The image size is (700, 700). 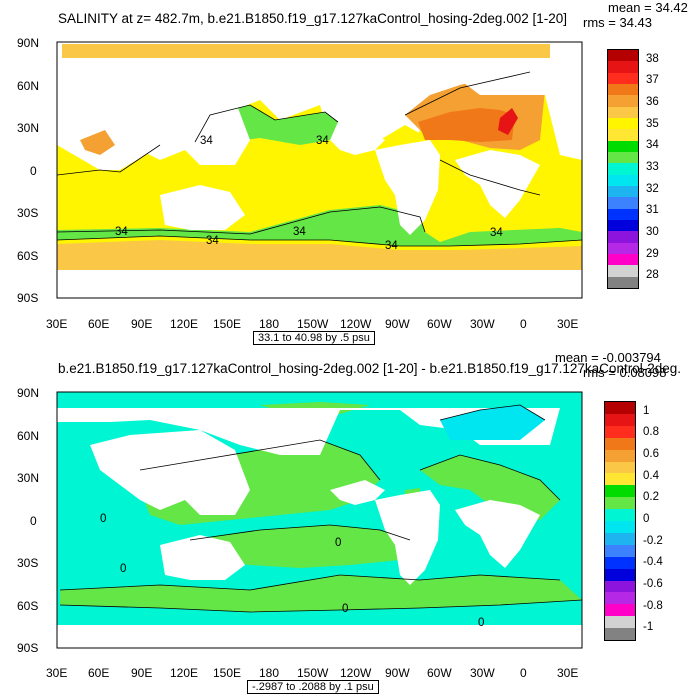 What do you see at coordinates (651, 454) in the screenshot?
I see `colorbar-label: 0.6` at bounding box center [651, 454].